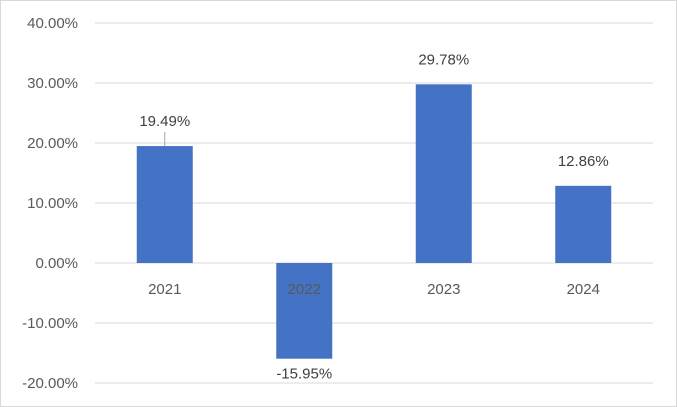 Image resolution: width=677 pixels, height=407 pixels. What do you see at coordinates (50, 383) in the screenshot?
I see `y-tick-label: -20.00%` at bounding box center [50, 383].